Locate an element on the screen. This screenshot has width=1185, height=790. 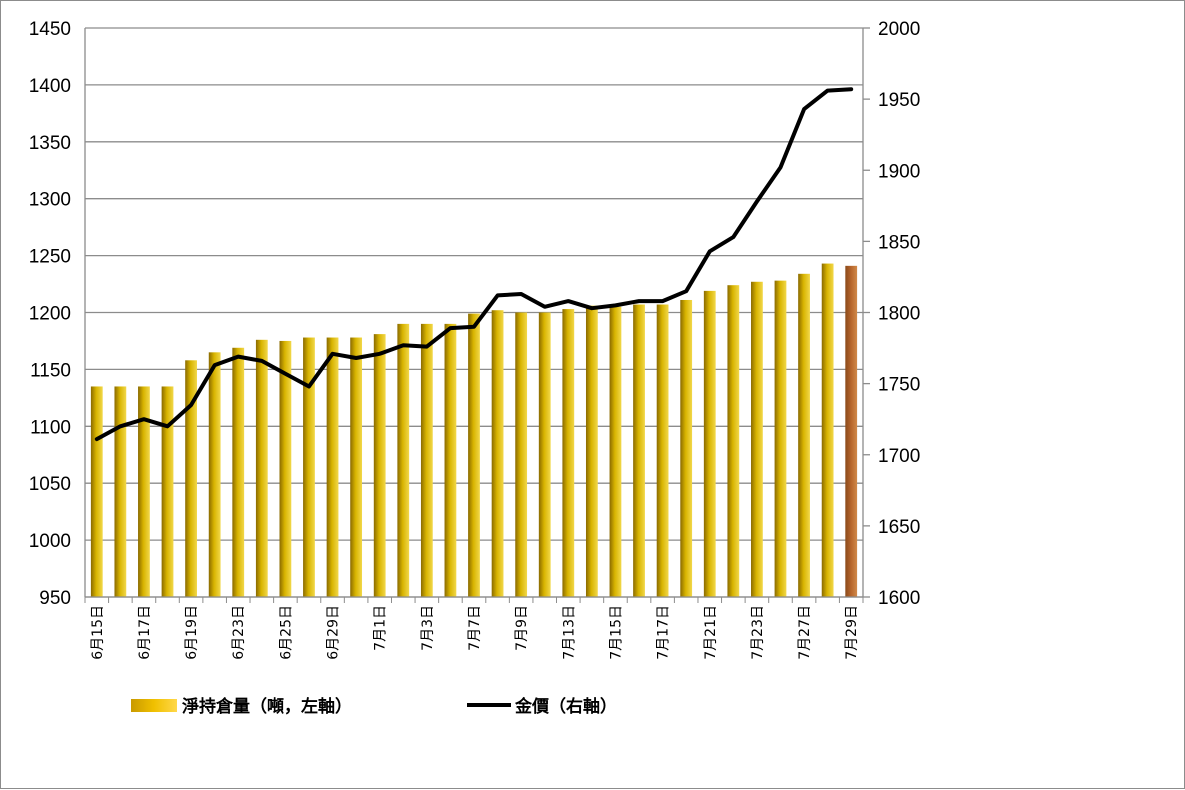
x-tick-label: 7月13日 is located at coordinates (569, 632).